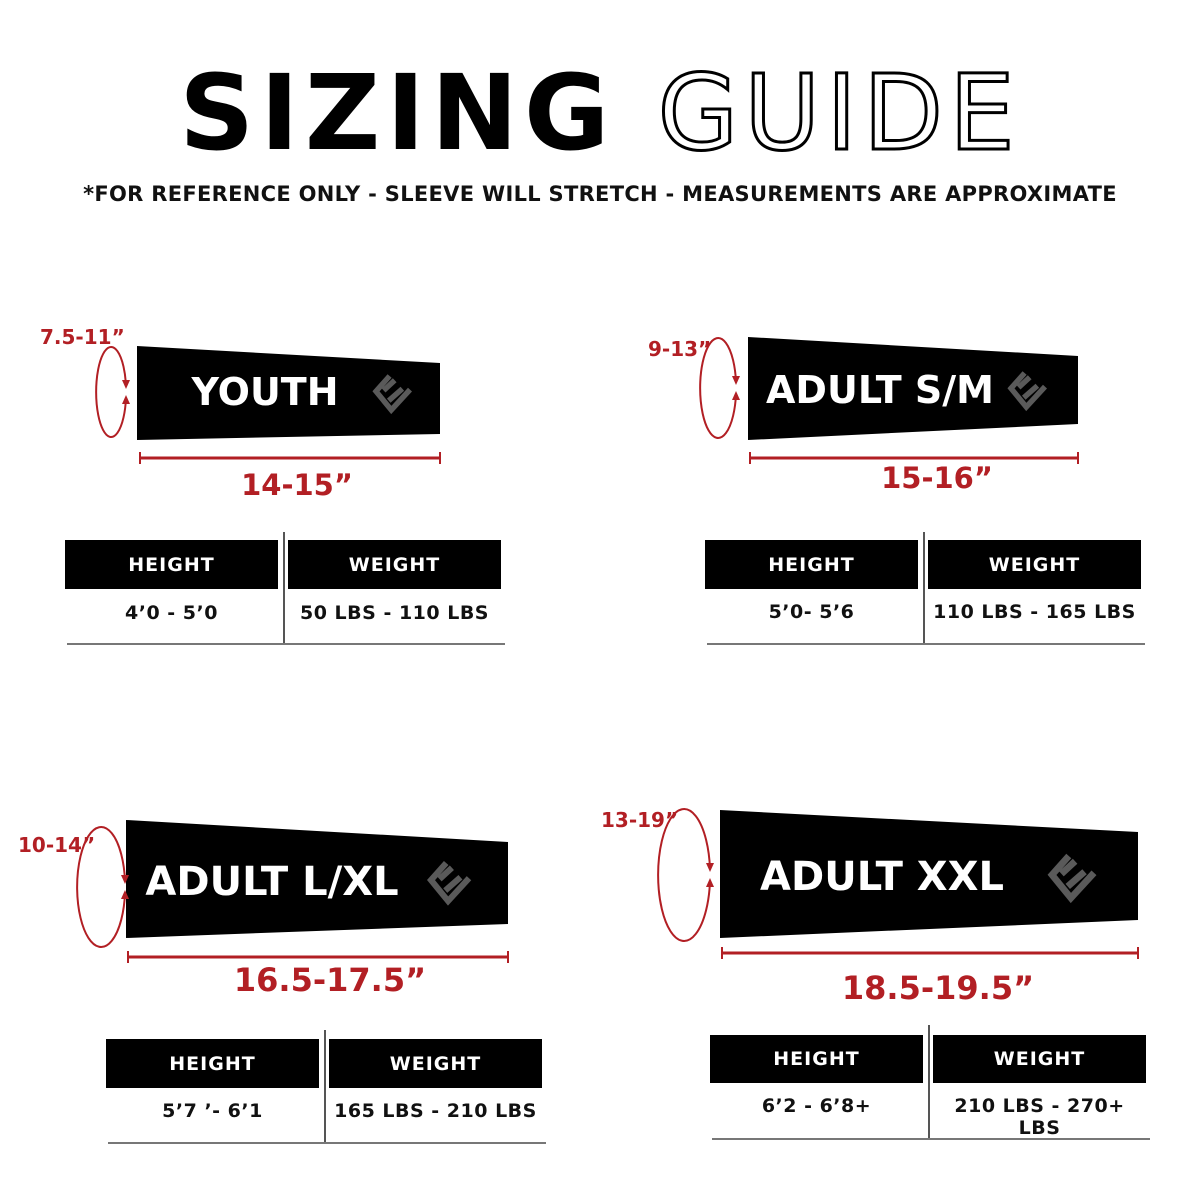 Image resolution: width=1200 pixels, height=1200 pixels. What do you see at coordinates (640, 820) in the screenshot?
I see `circumference-label: 13-19”` at bounding box center [640, 820].